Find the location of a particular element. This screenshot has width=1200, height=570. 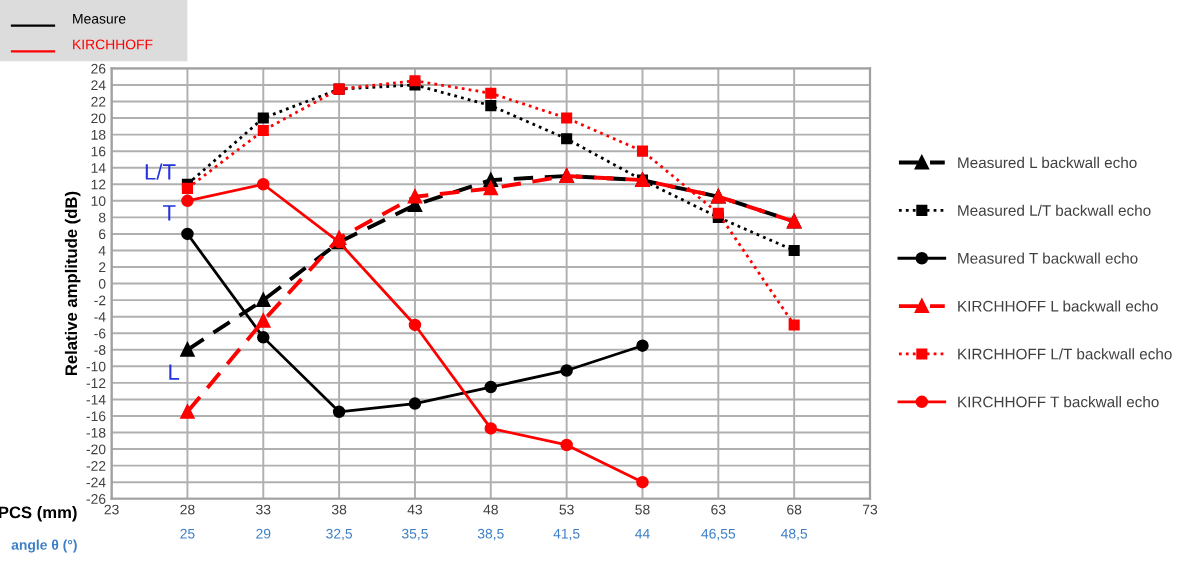

annotation: L is located at coordinates (174, 372).